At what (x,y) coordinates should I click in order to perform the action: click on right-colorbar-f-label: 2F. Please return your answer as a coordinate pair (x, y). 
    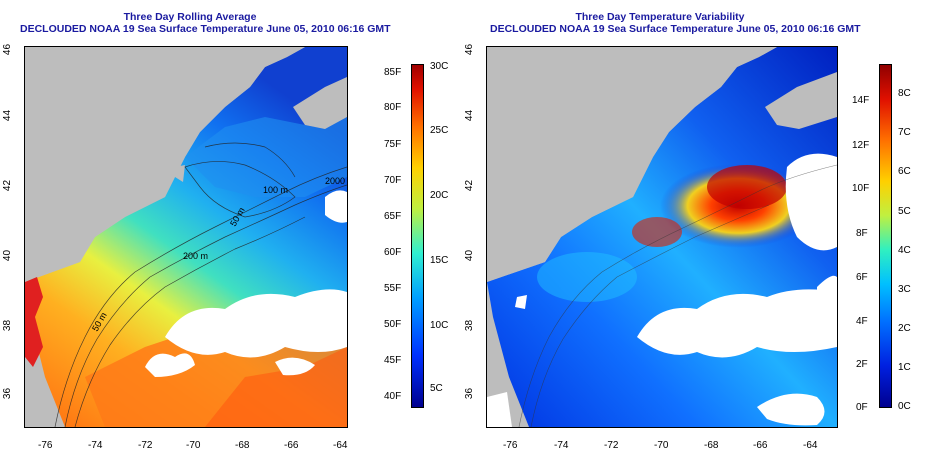
    Looking at the image, I should click on (862, 364).